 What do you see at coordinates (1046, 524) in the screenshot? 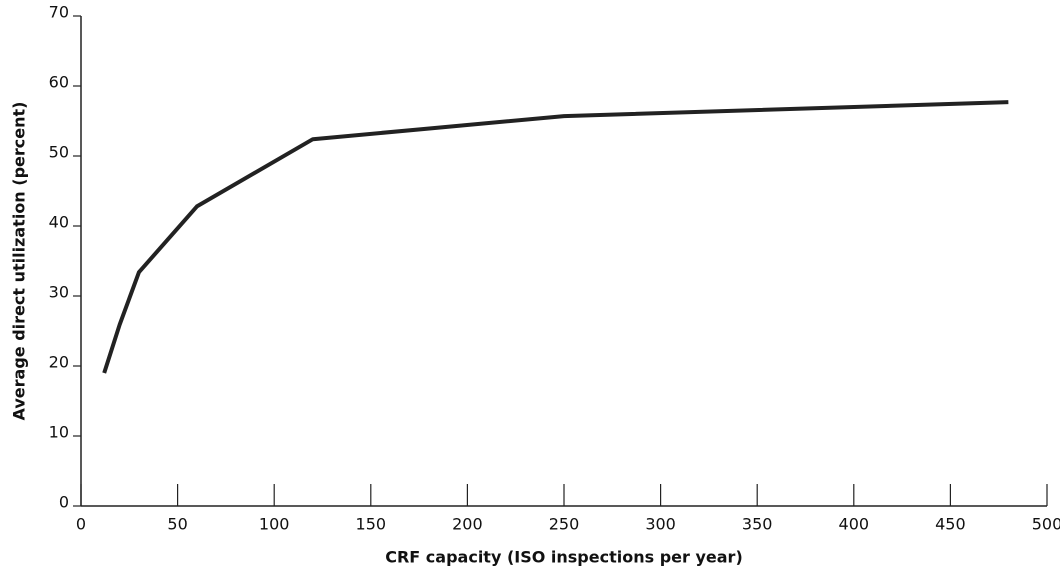
I see `x-tick-label: 500` at bounding box center [1046, 524].